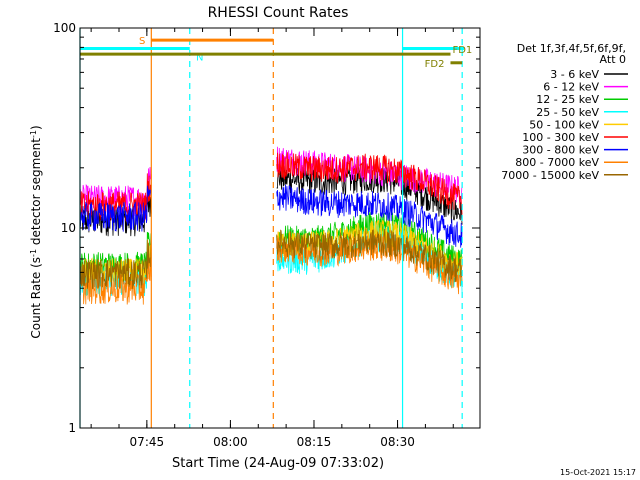 The width and height of the screenshot is (640, 480). I want to click on chart-title: RHESSI Count Rates, so click(278, 13).